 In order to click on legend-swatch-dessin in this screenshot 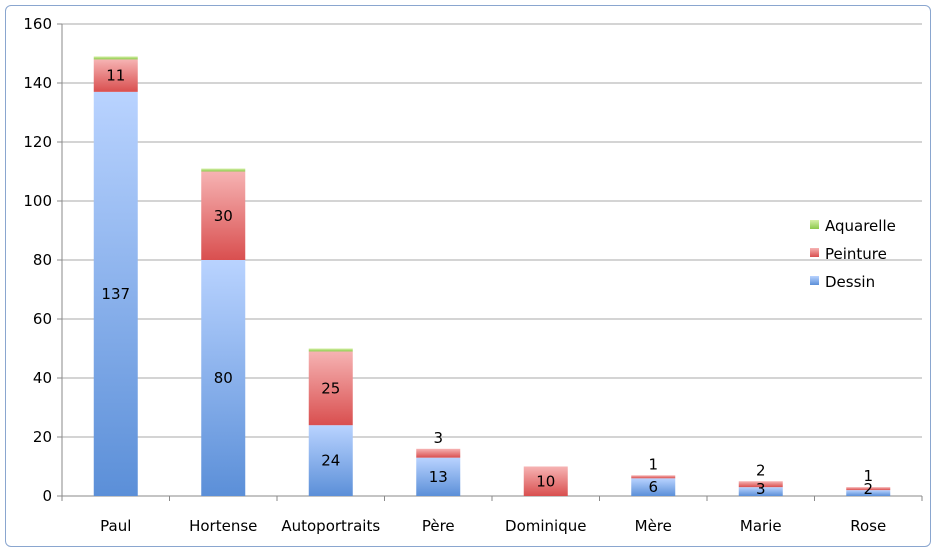, I will do `click(814, 280)`.